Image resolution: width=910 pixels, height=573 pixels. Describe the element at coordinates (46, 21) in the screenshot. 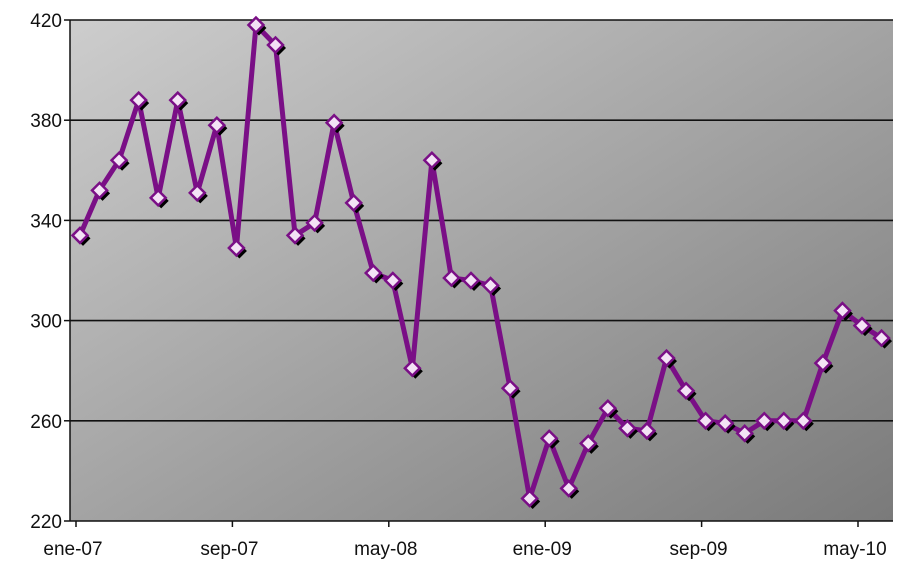

I see `y-tick-label: 420` at that location.